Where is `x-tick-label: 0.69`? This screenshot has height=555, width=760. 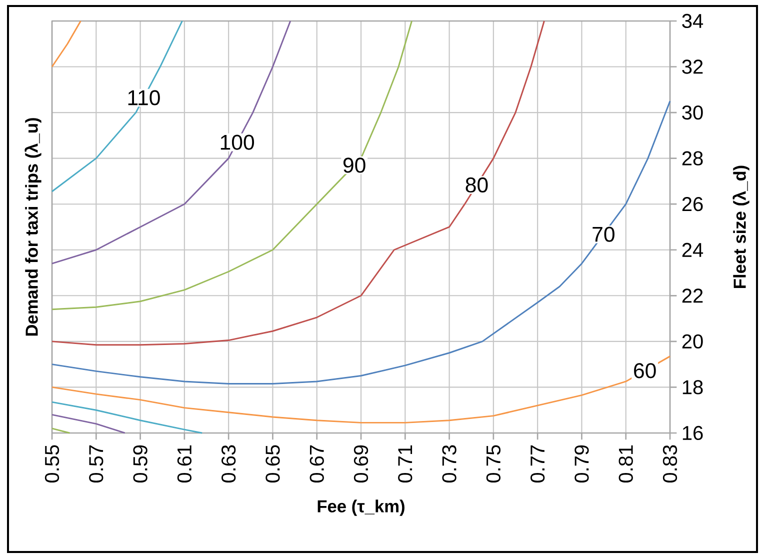
x-tick-label: 0.69 is located at coordinates (361, 464).